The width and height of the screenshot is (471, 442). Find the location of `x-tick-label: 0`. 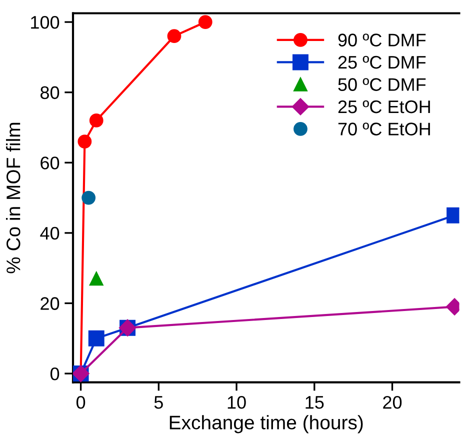

x-tick-label: 0 is located at coordinates (81, 402).